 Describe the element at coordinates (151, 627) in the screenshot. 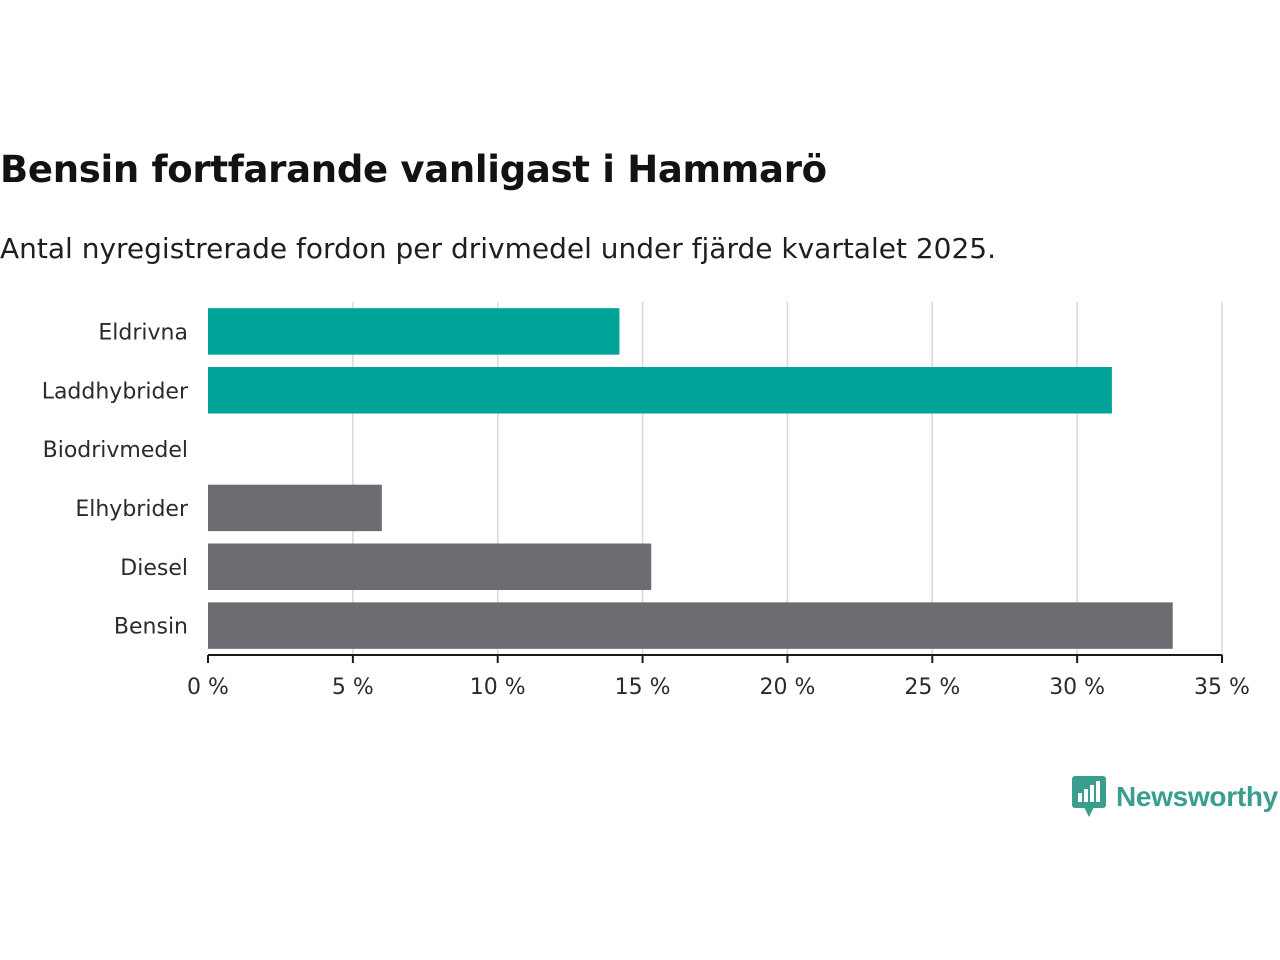

I see `category-label-bensin: Bensin` at that location.